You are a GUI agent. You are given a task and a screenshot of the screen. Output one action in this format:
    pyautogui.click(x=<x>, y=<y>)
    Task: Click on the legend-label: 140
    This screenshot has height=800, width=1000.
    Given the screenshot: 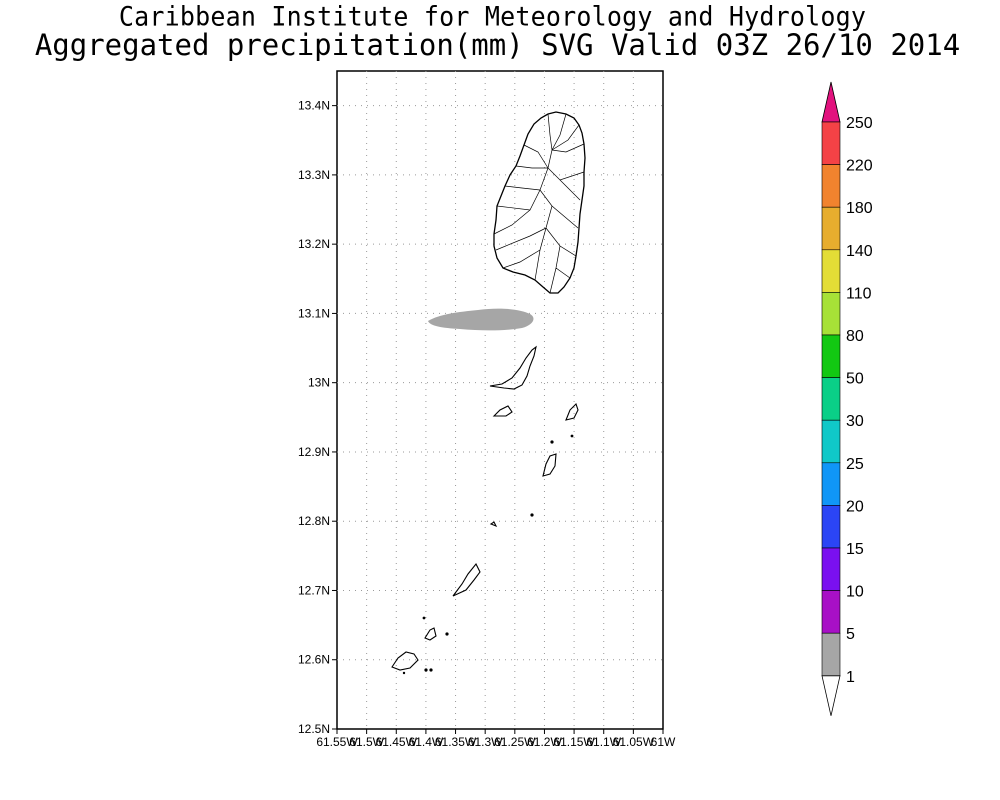 What is the action you would take?
    pyautogui.click(x=859, y=251)
    